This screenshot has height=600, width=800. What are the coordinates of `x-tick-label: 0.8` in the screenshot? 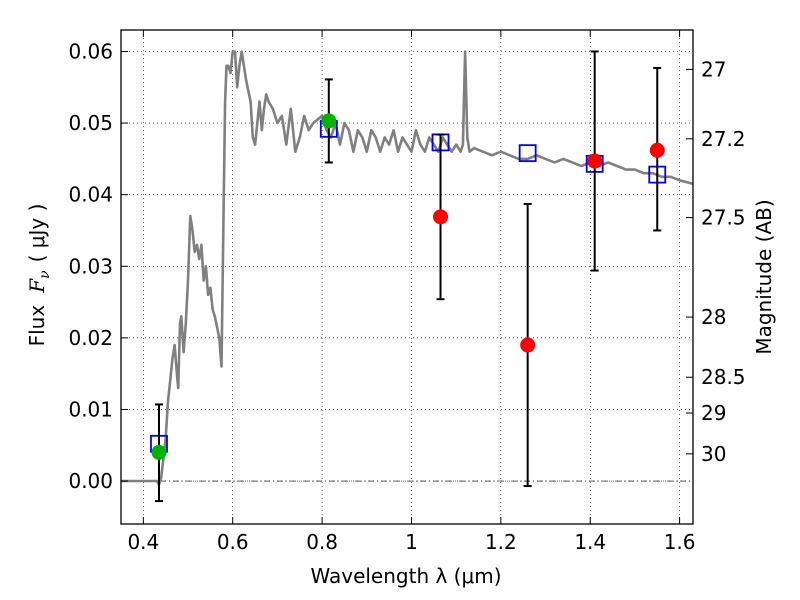 It's located at (322, 542).